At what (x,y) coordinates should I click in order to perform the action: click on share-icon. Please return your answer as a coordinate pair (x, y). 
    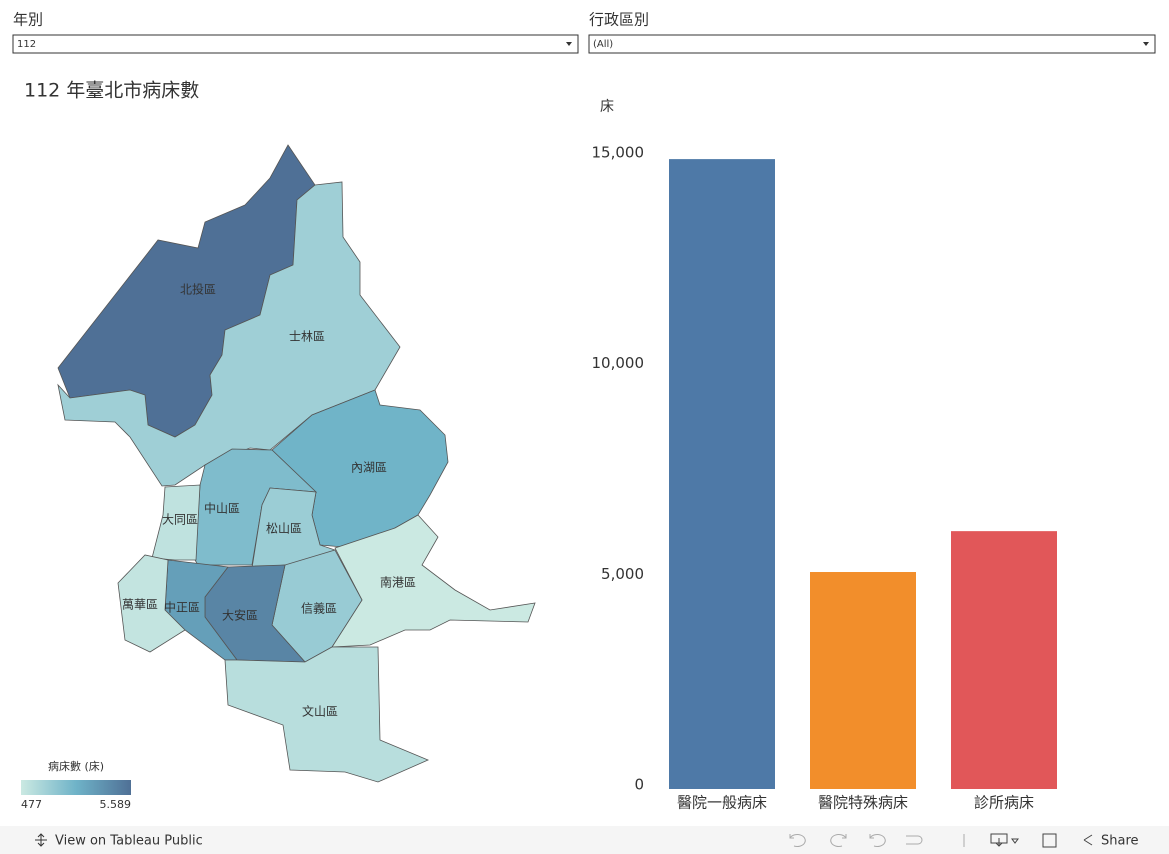
    Looking at the image, I should click on (1088, 840).